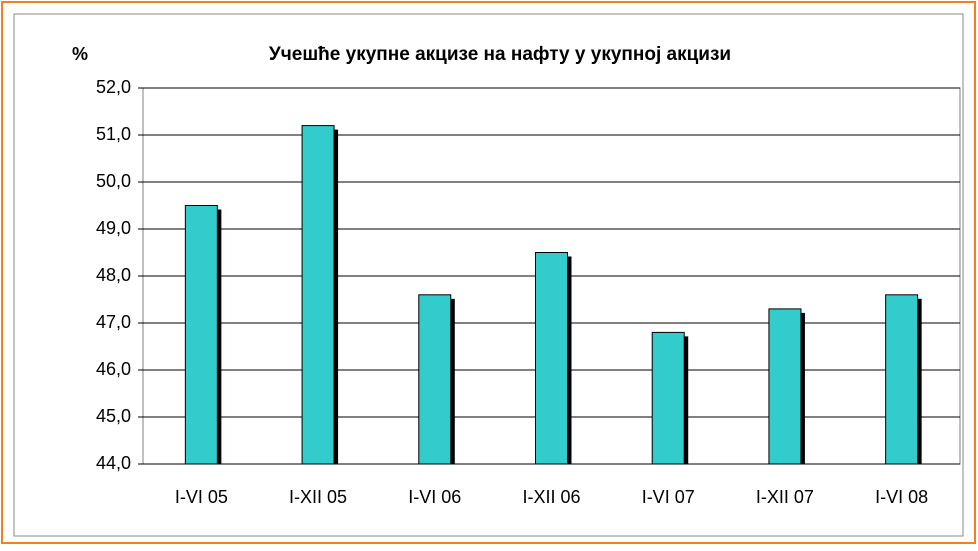 The image size is (978, 551). Describe the element at coordinates (113, 369) in the screenshot. I see `y-tick-label: 46,0` at that location.